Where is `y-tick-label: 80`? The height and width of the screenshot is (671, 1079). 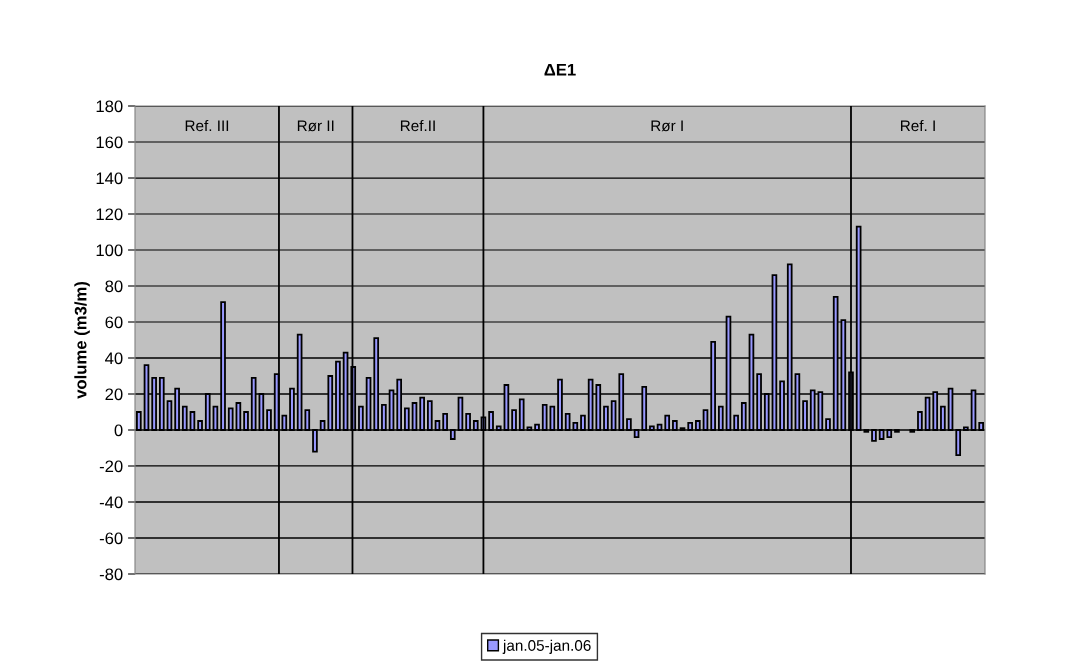
y-tick-label: 80 is located at coordinates (114, 286).